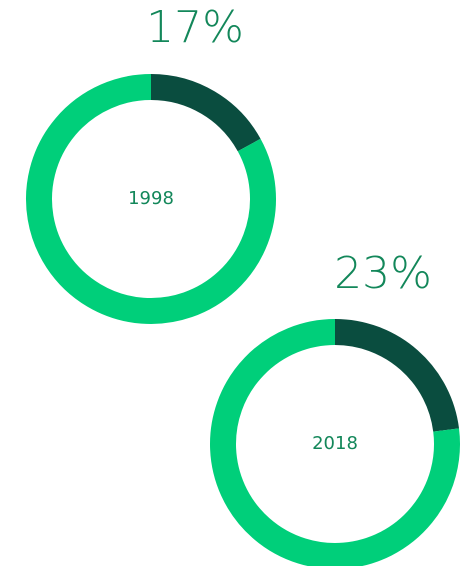 The width and height of the screenshot is (467, 566). I want to click on center-label: 2018, so click(335, 443).